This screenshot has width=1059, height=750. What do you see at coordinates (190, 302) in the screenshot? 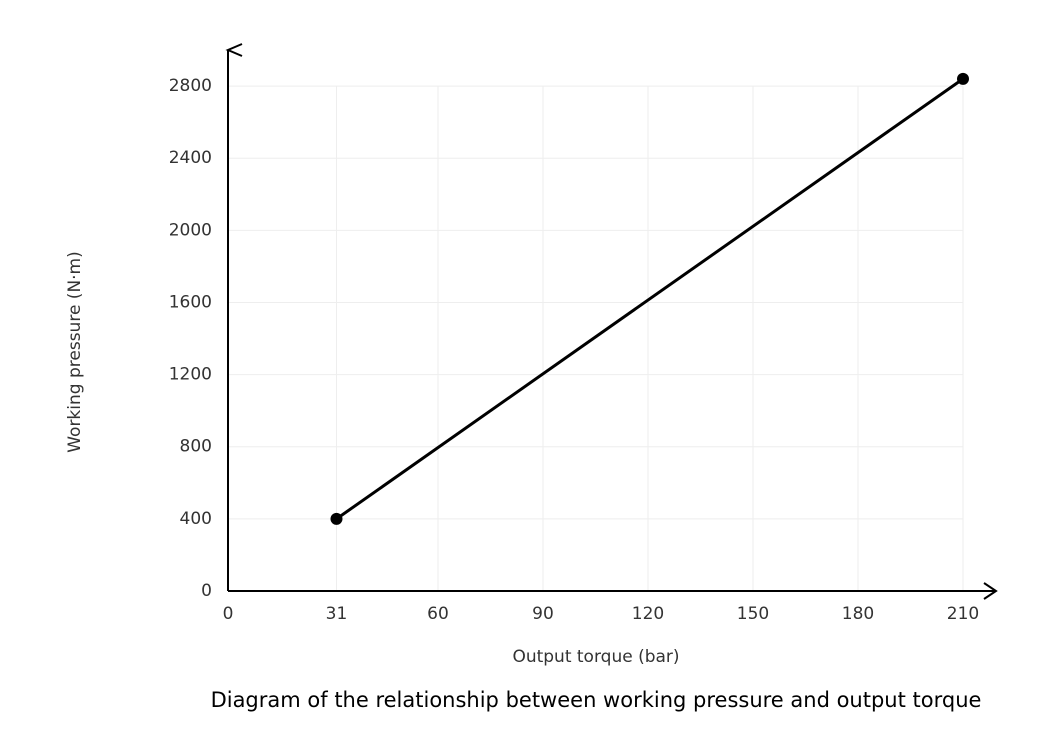
I see `y-tick-label: 1600` at bounding box center [190, 302].